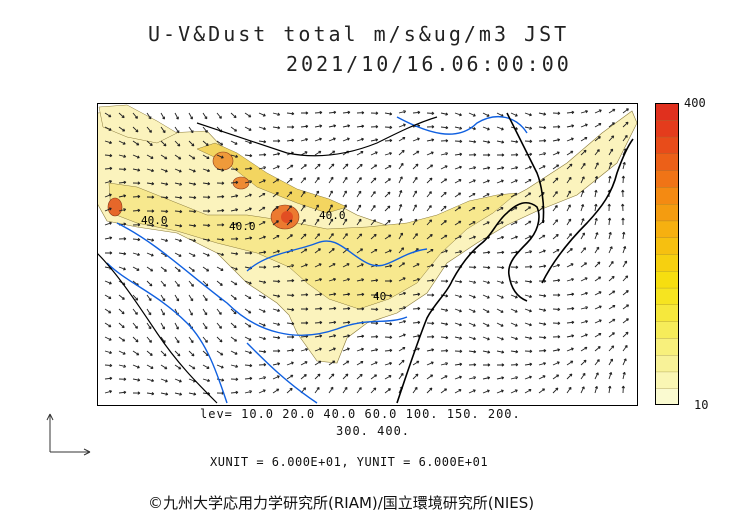 This screenshot has width=752, height=532. I want to click on coast-china-korea, so click(468, 302).